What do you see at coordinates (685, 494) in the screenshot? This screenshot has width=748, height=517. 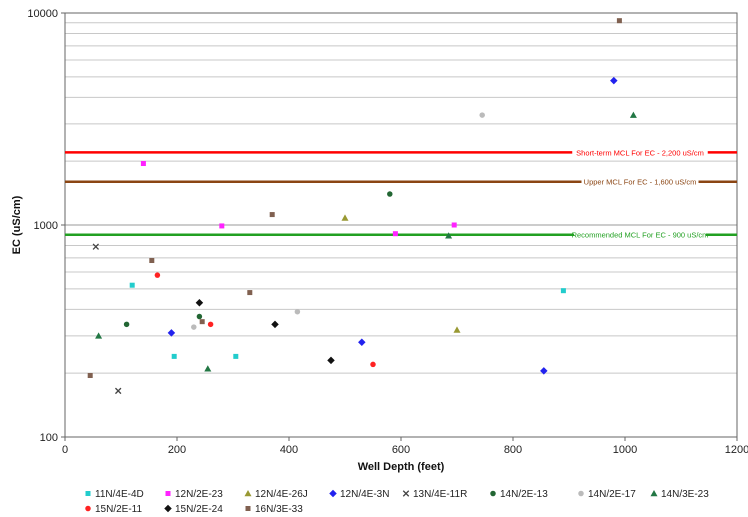 I see `legend-label: 14N/3E-23` at bounding box center [685, 494].